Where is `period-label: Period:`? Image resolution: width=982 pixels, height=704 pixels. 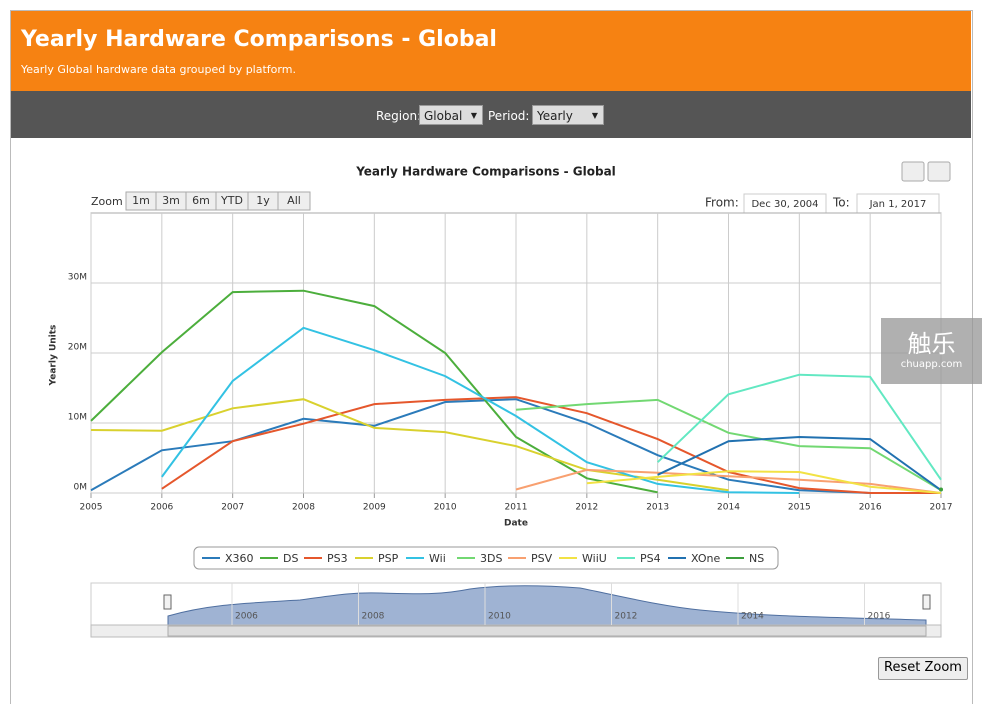
period-label: Period: is located at coordinates (509, 116).